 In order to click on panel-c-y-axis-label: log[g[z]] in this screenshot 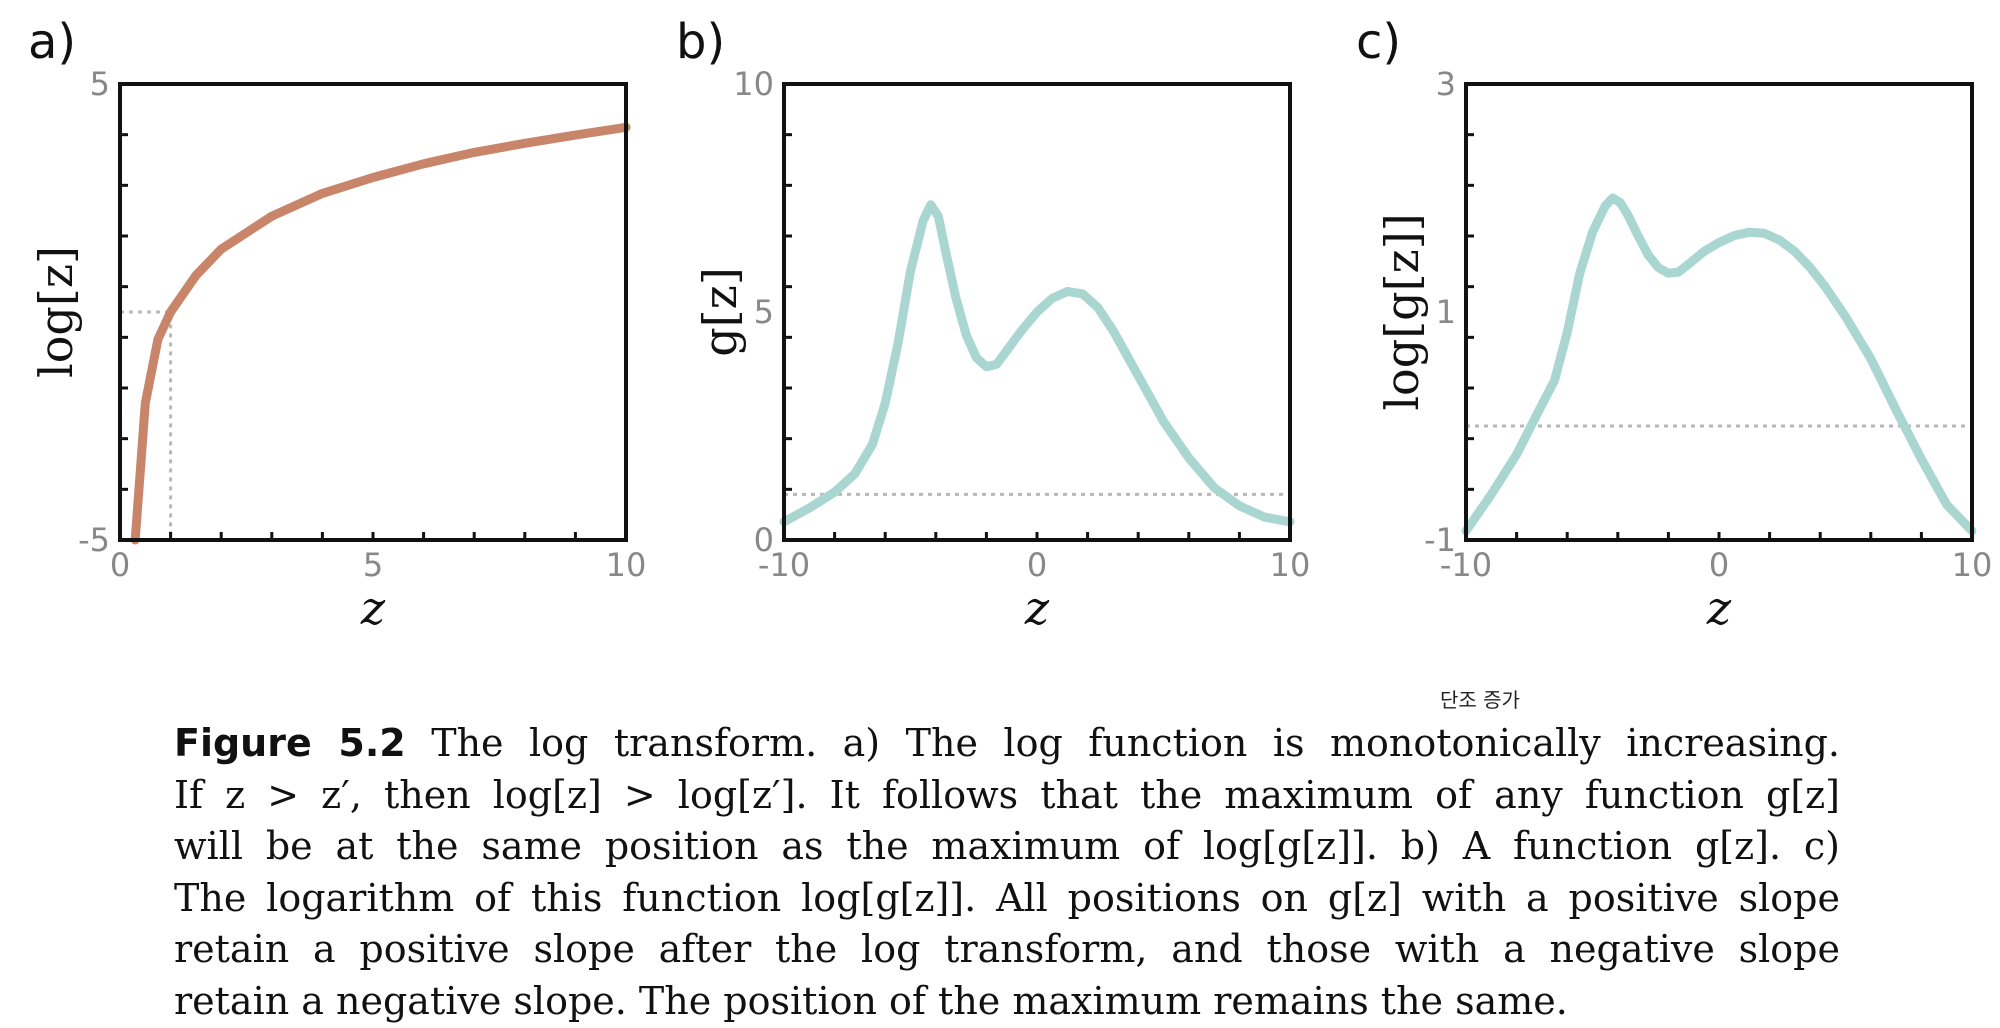, I will do `click(1402, 311)`.